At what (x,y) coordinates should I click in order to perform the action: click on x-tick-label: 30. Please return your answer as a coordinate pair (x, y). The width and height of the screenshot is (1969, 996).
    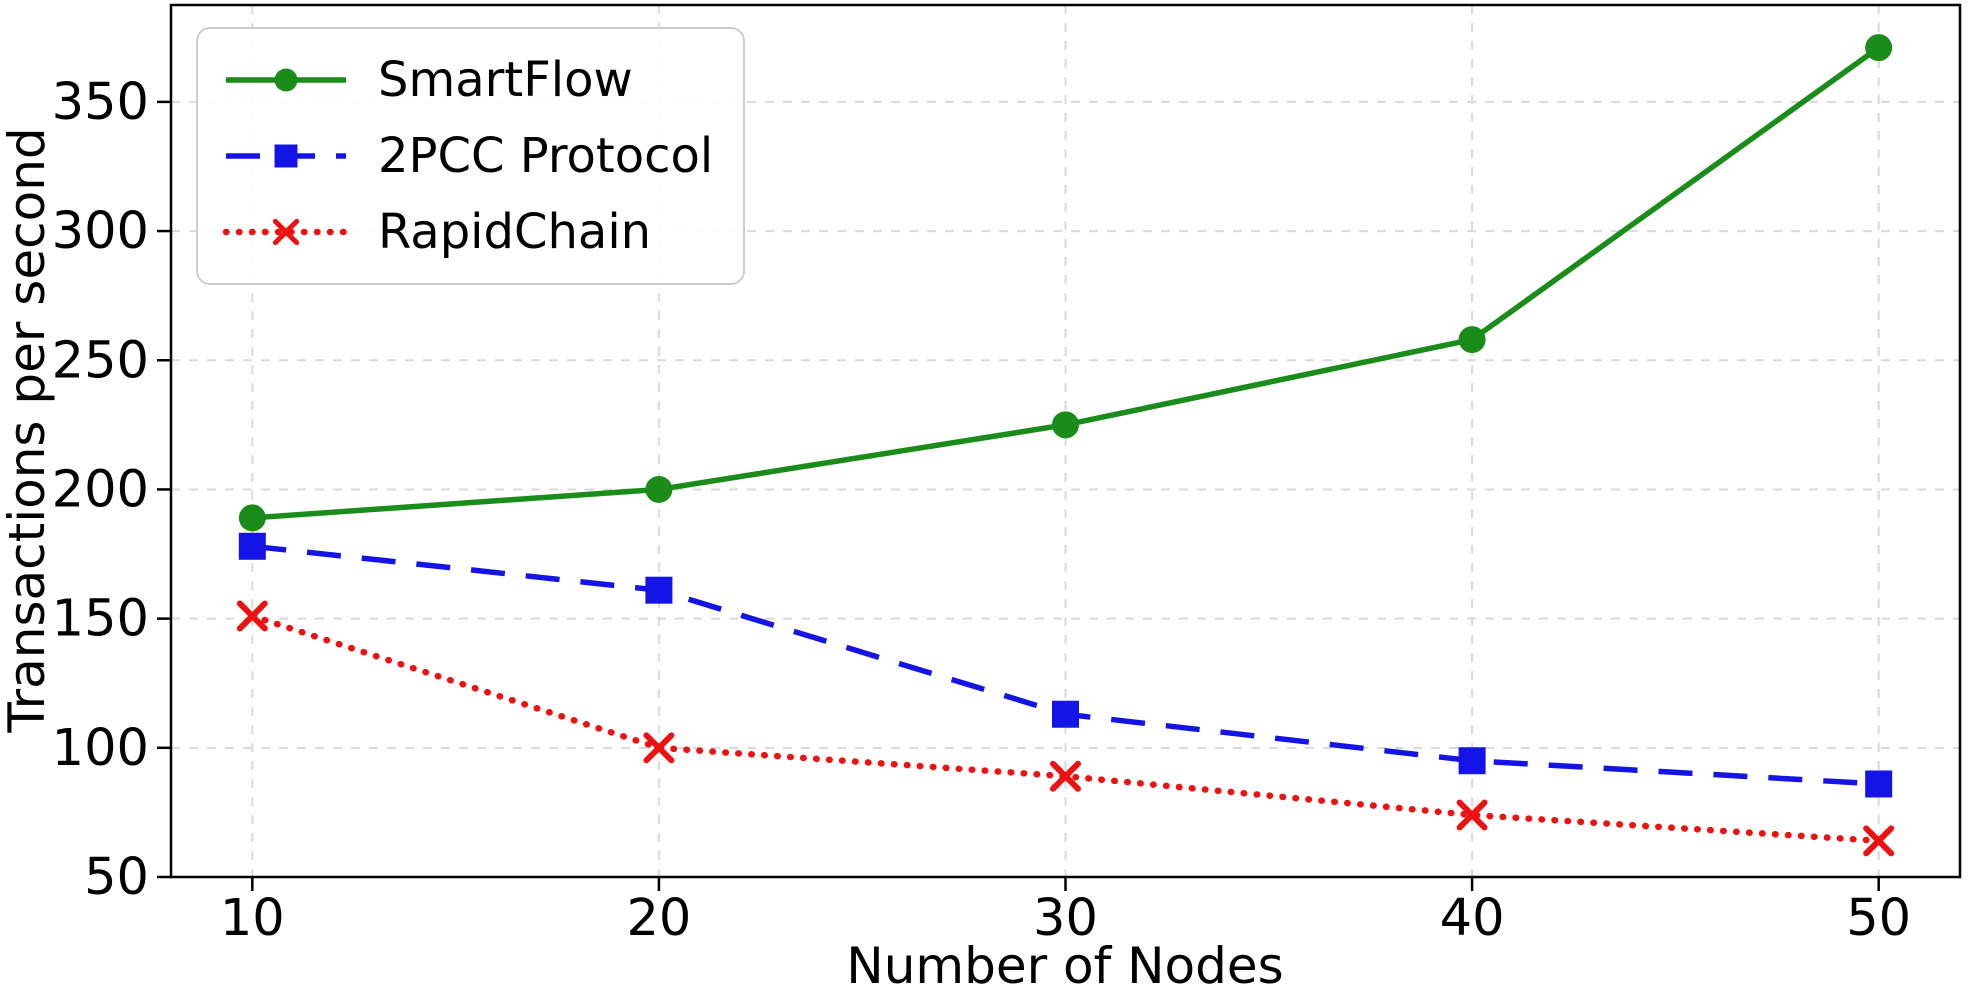
    Looking at the image, I should click on (1065, 918).